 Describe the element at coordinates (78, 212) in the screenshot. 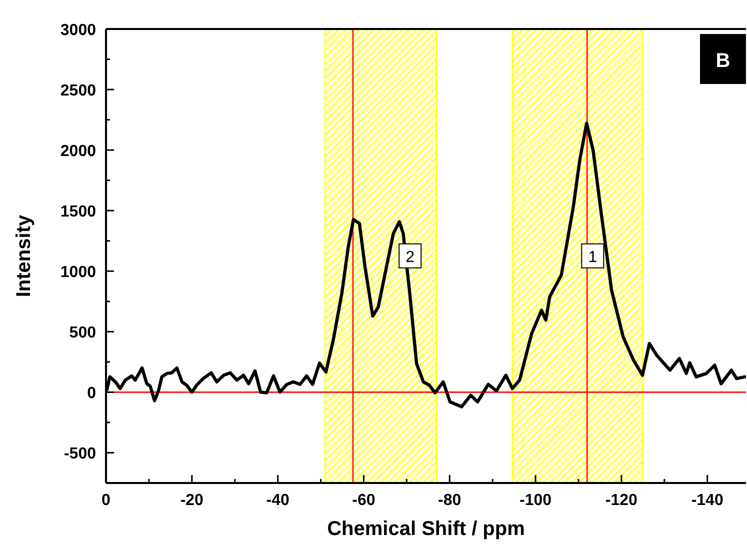

I see `y-tick-label: 1500` at that location.